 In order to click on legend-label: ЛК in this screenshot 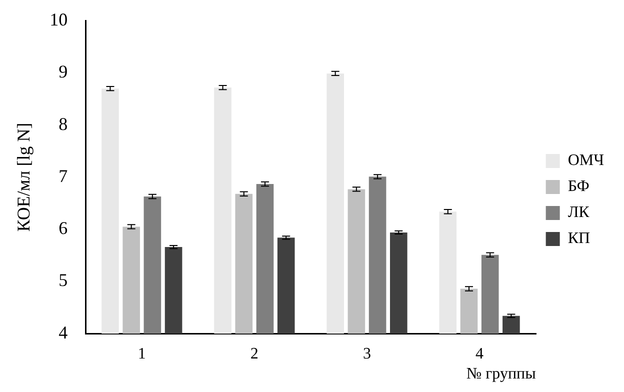, I will do `click(579, 213)`.